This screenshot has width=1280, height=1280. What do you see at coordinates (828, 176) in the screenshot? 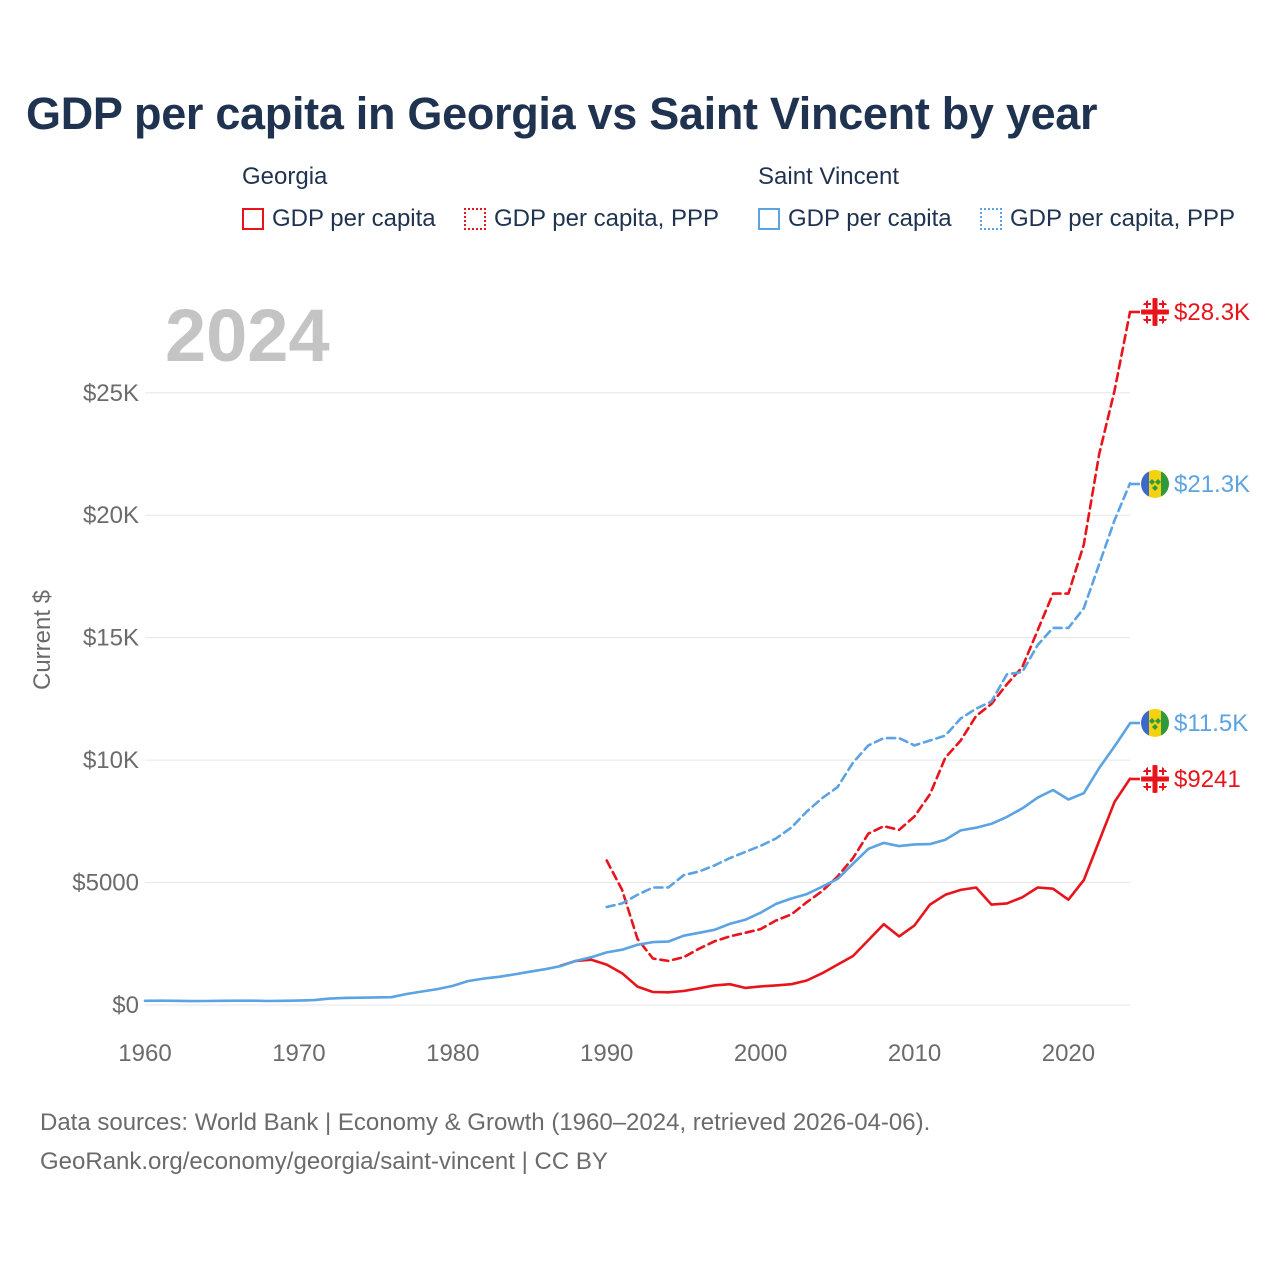
I see `legend-group-saint-vincent: Saint Vincent` at bounding box center [828, 176].